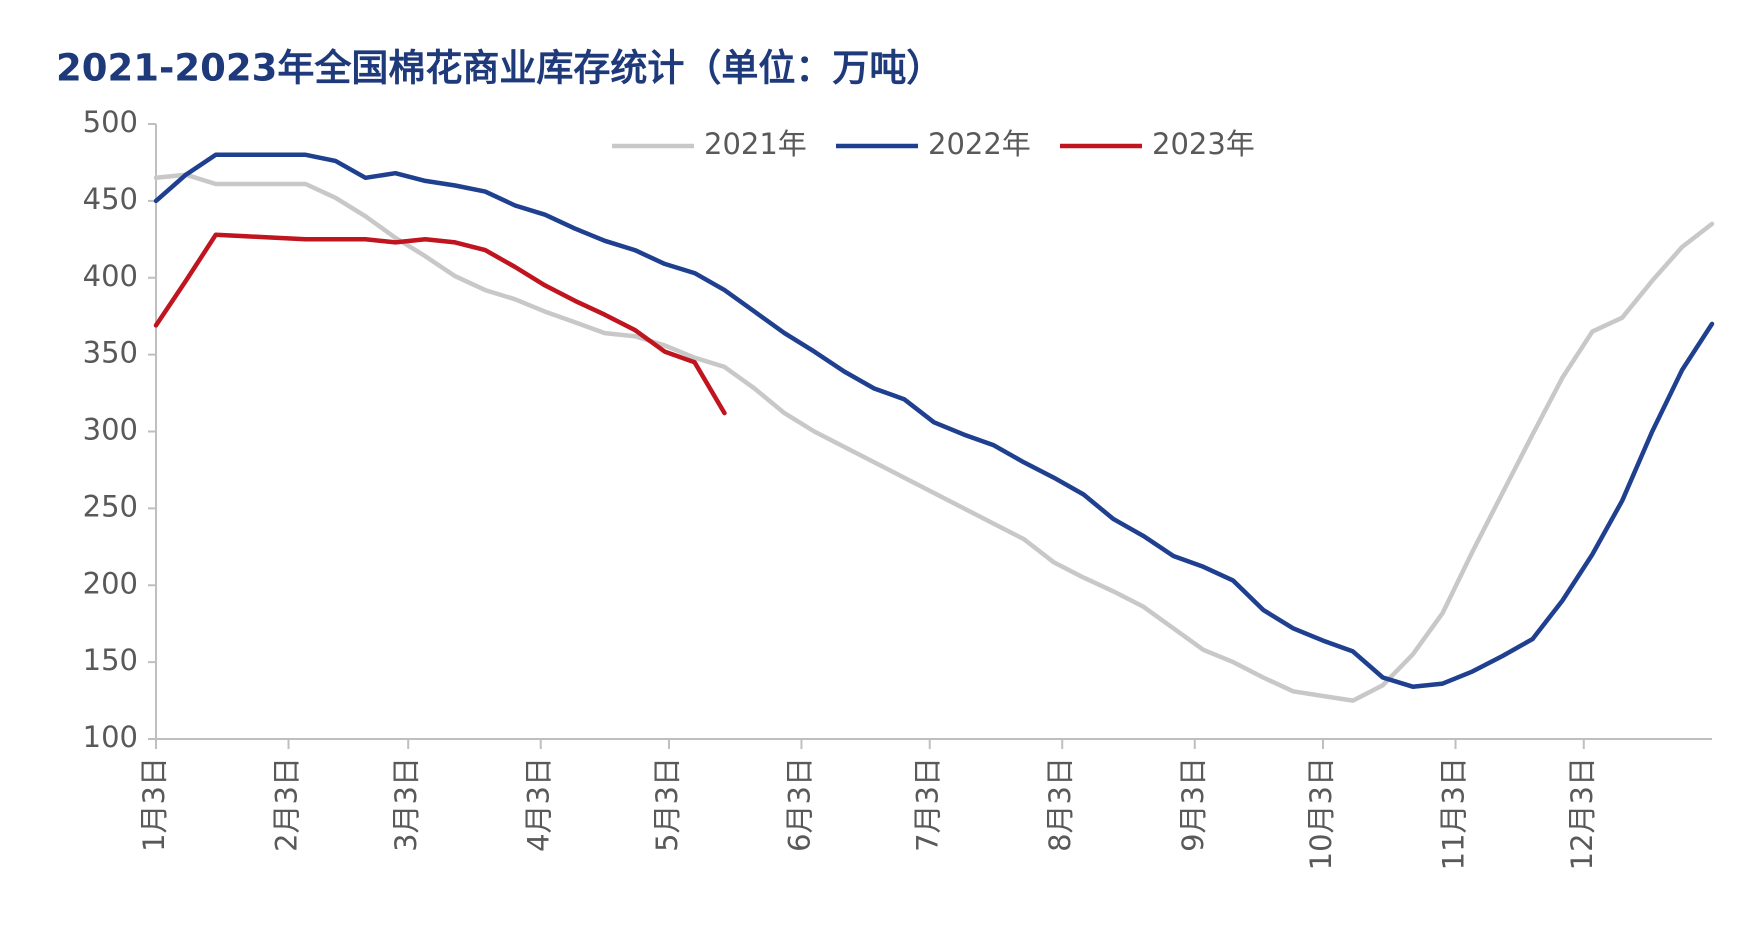 This screenshot has width=1750, height=926. Describe the element at coordinates (1060, 804) in the screenshot. I see `x-tick-label: 8月3日` at that location.